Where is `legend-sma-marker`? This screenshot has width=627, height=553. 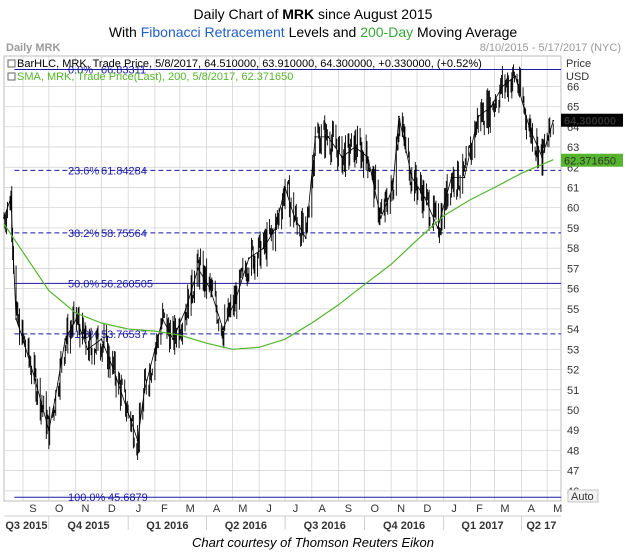 legend-sma-marker is located at coordinates (11, 76).